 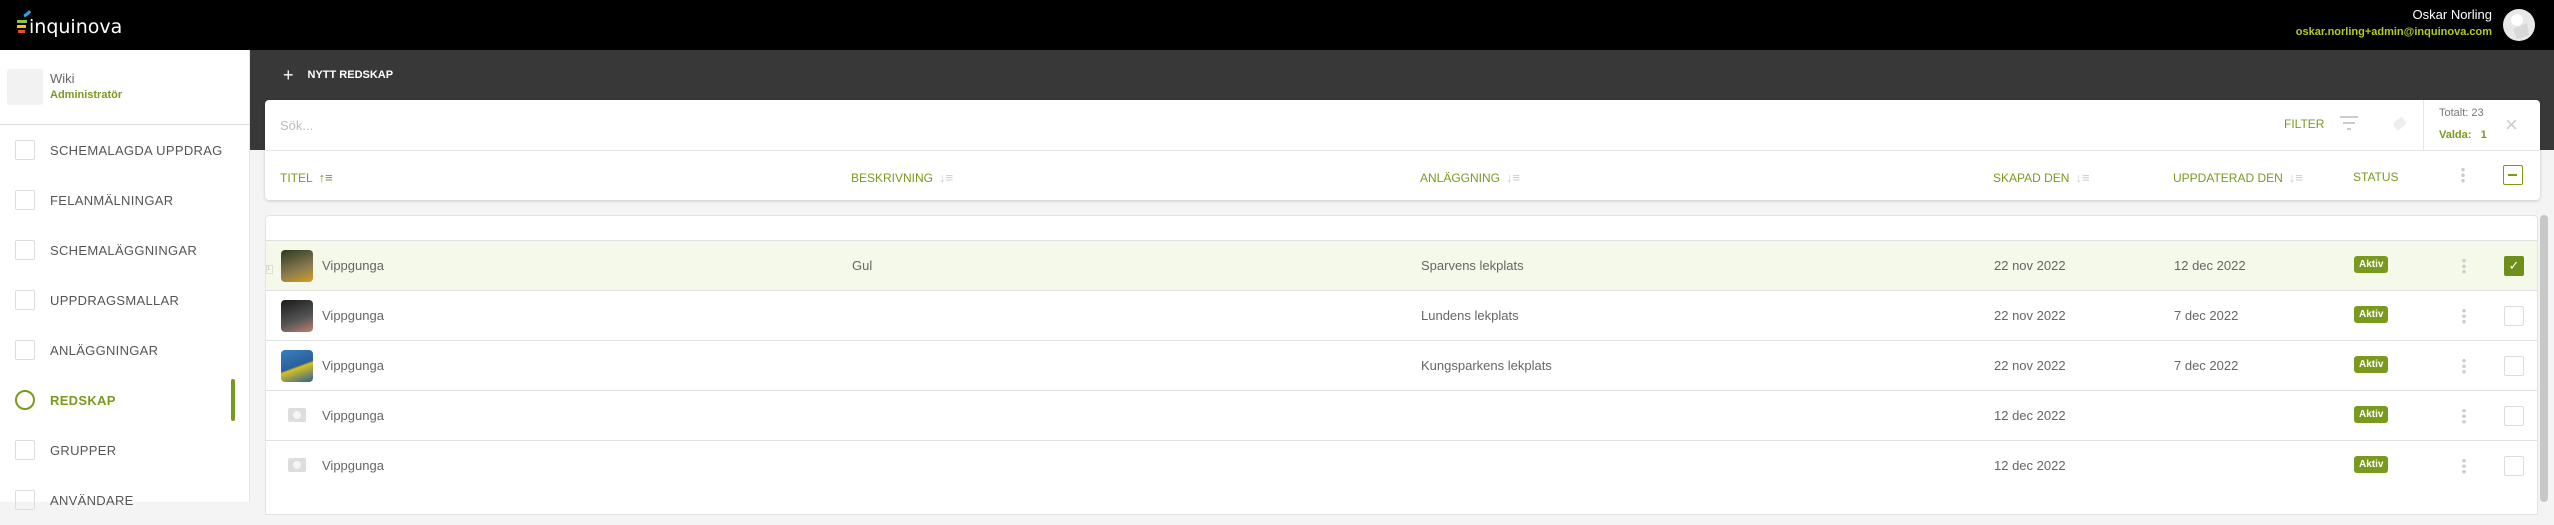 What do you see at coordinates (1460, 177) in the screenshot?
I see `column-header-label: ANLÄGGNING` at bounding box center [1460, 177].